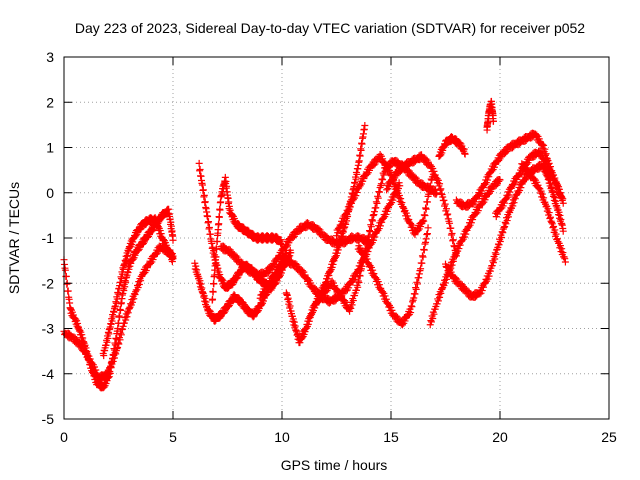 This screenshot has height=480, width=640. Describe the element at coordinates (240, 285) in the screenshot. I see `series-sat-e` at that location.